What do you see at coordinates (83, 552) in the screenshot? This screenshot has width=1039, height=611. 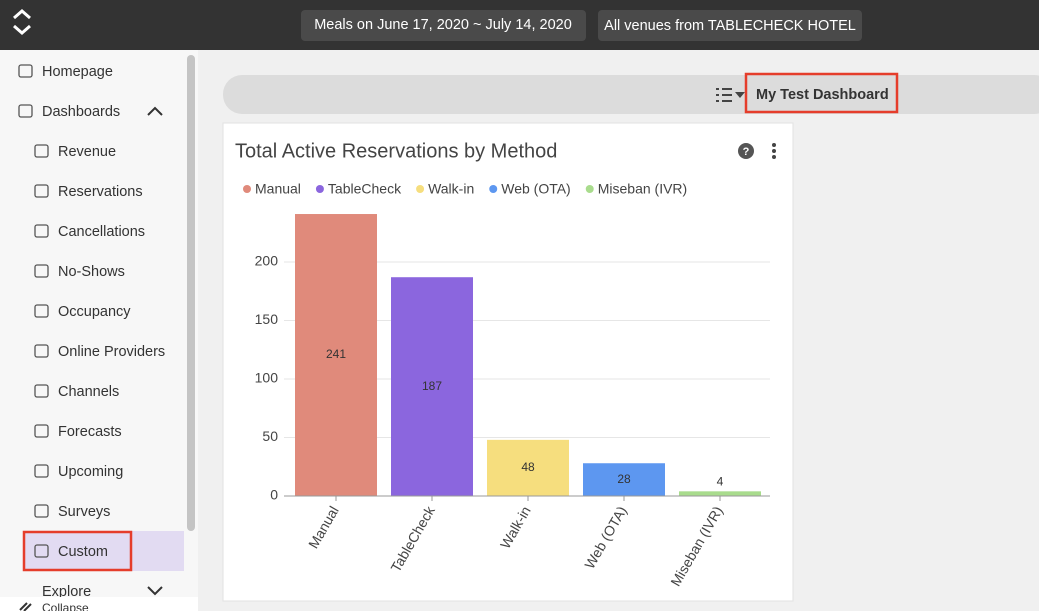 I see `nav-sub-item: Custom` at bounding box center [83, 552].